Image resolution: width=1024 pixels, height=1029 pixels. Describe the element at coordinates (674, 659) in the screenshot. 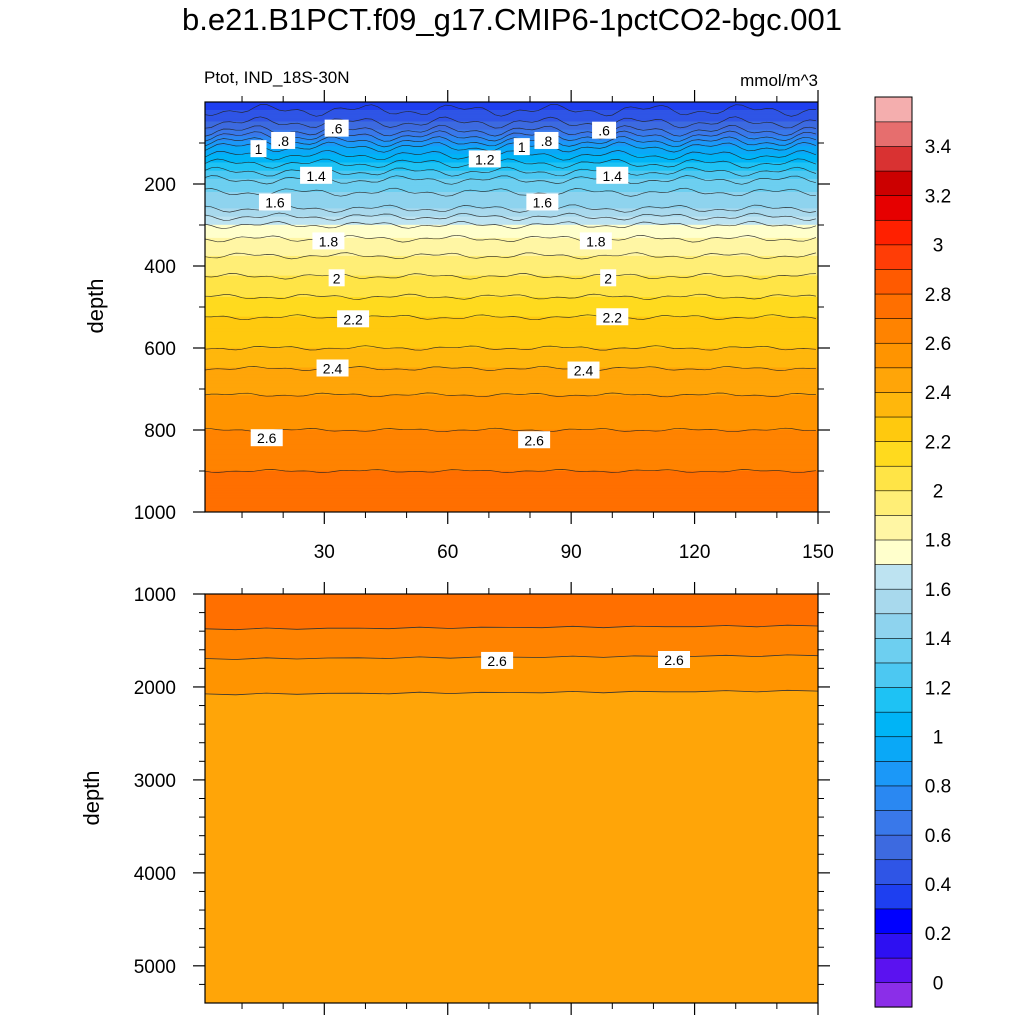

I see `lower-contour-label-box` at that location.